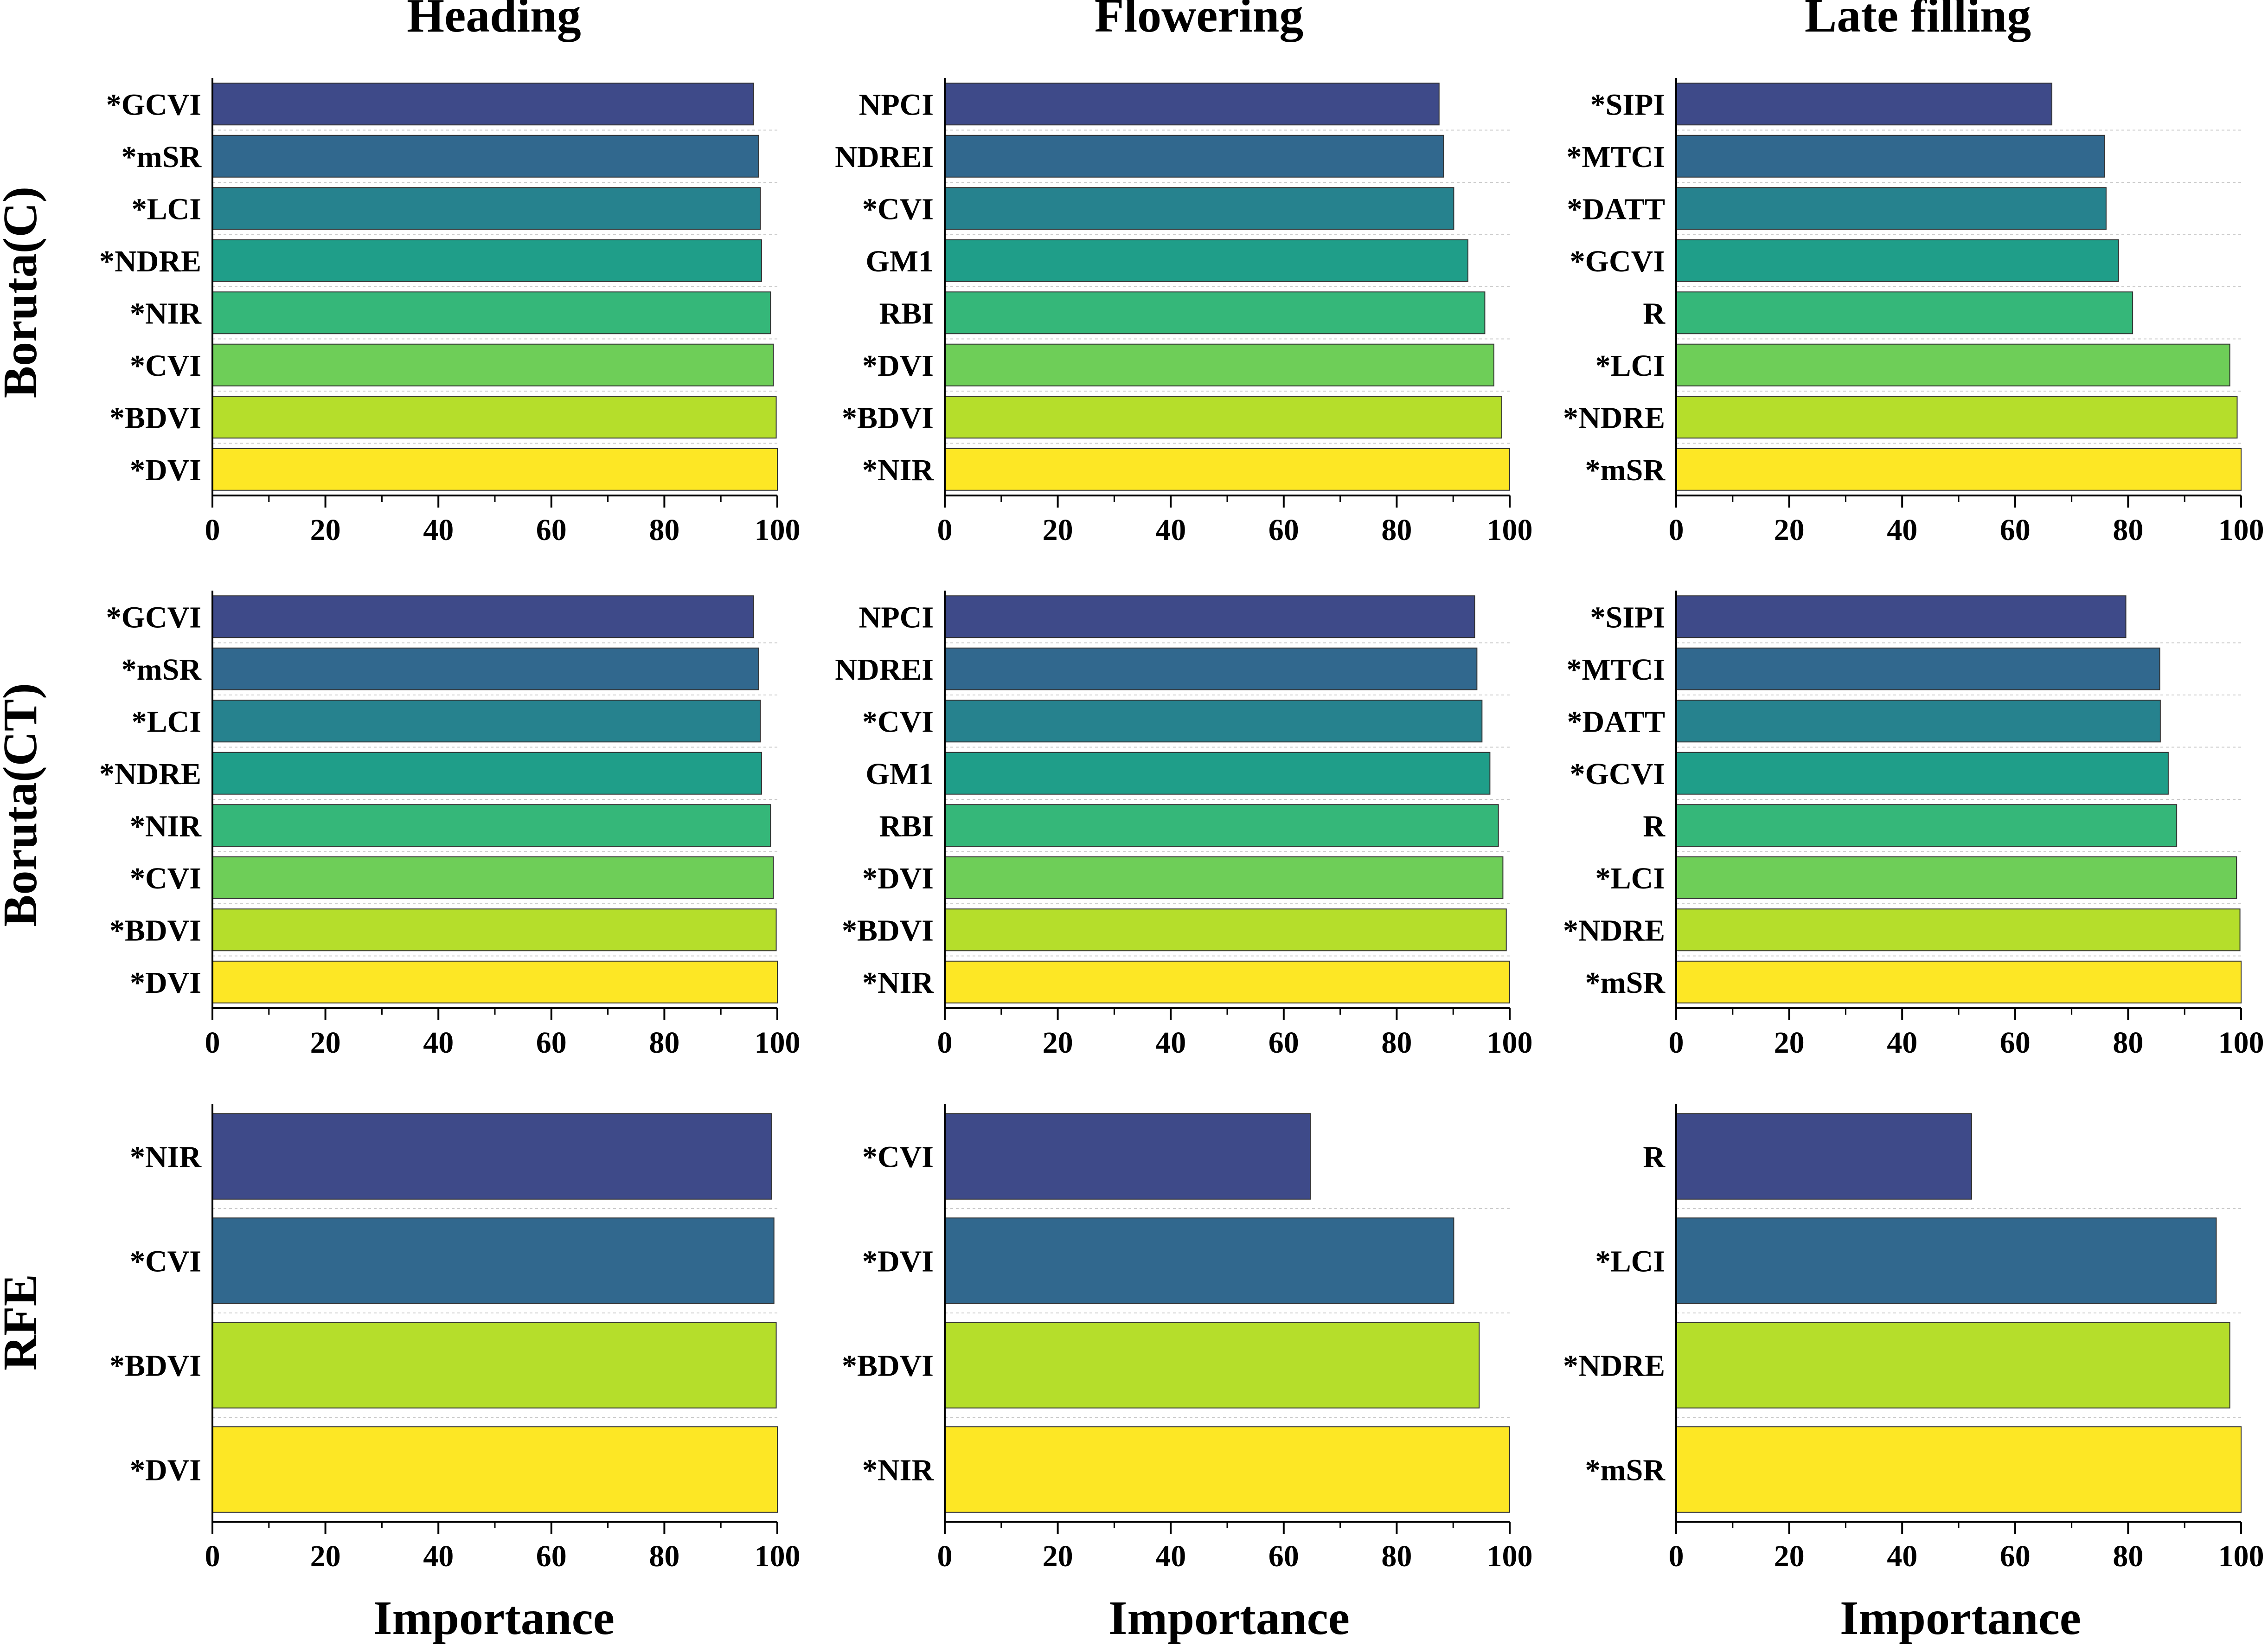 The height and width of the screenshot is (1647, 2268). I want to click on bar-boruta-ct-late-filling-r, so click(1927, 825).